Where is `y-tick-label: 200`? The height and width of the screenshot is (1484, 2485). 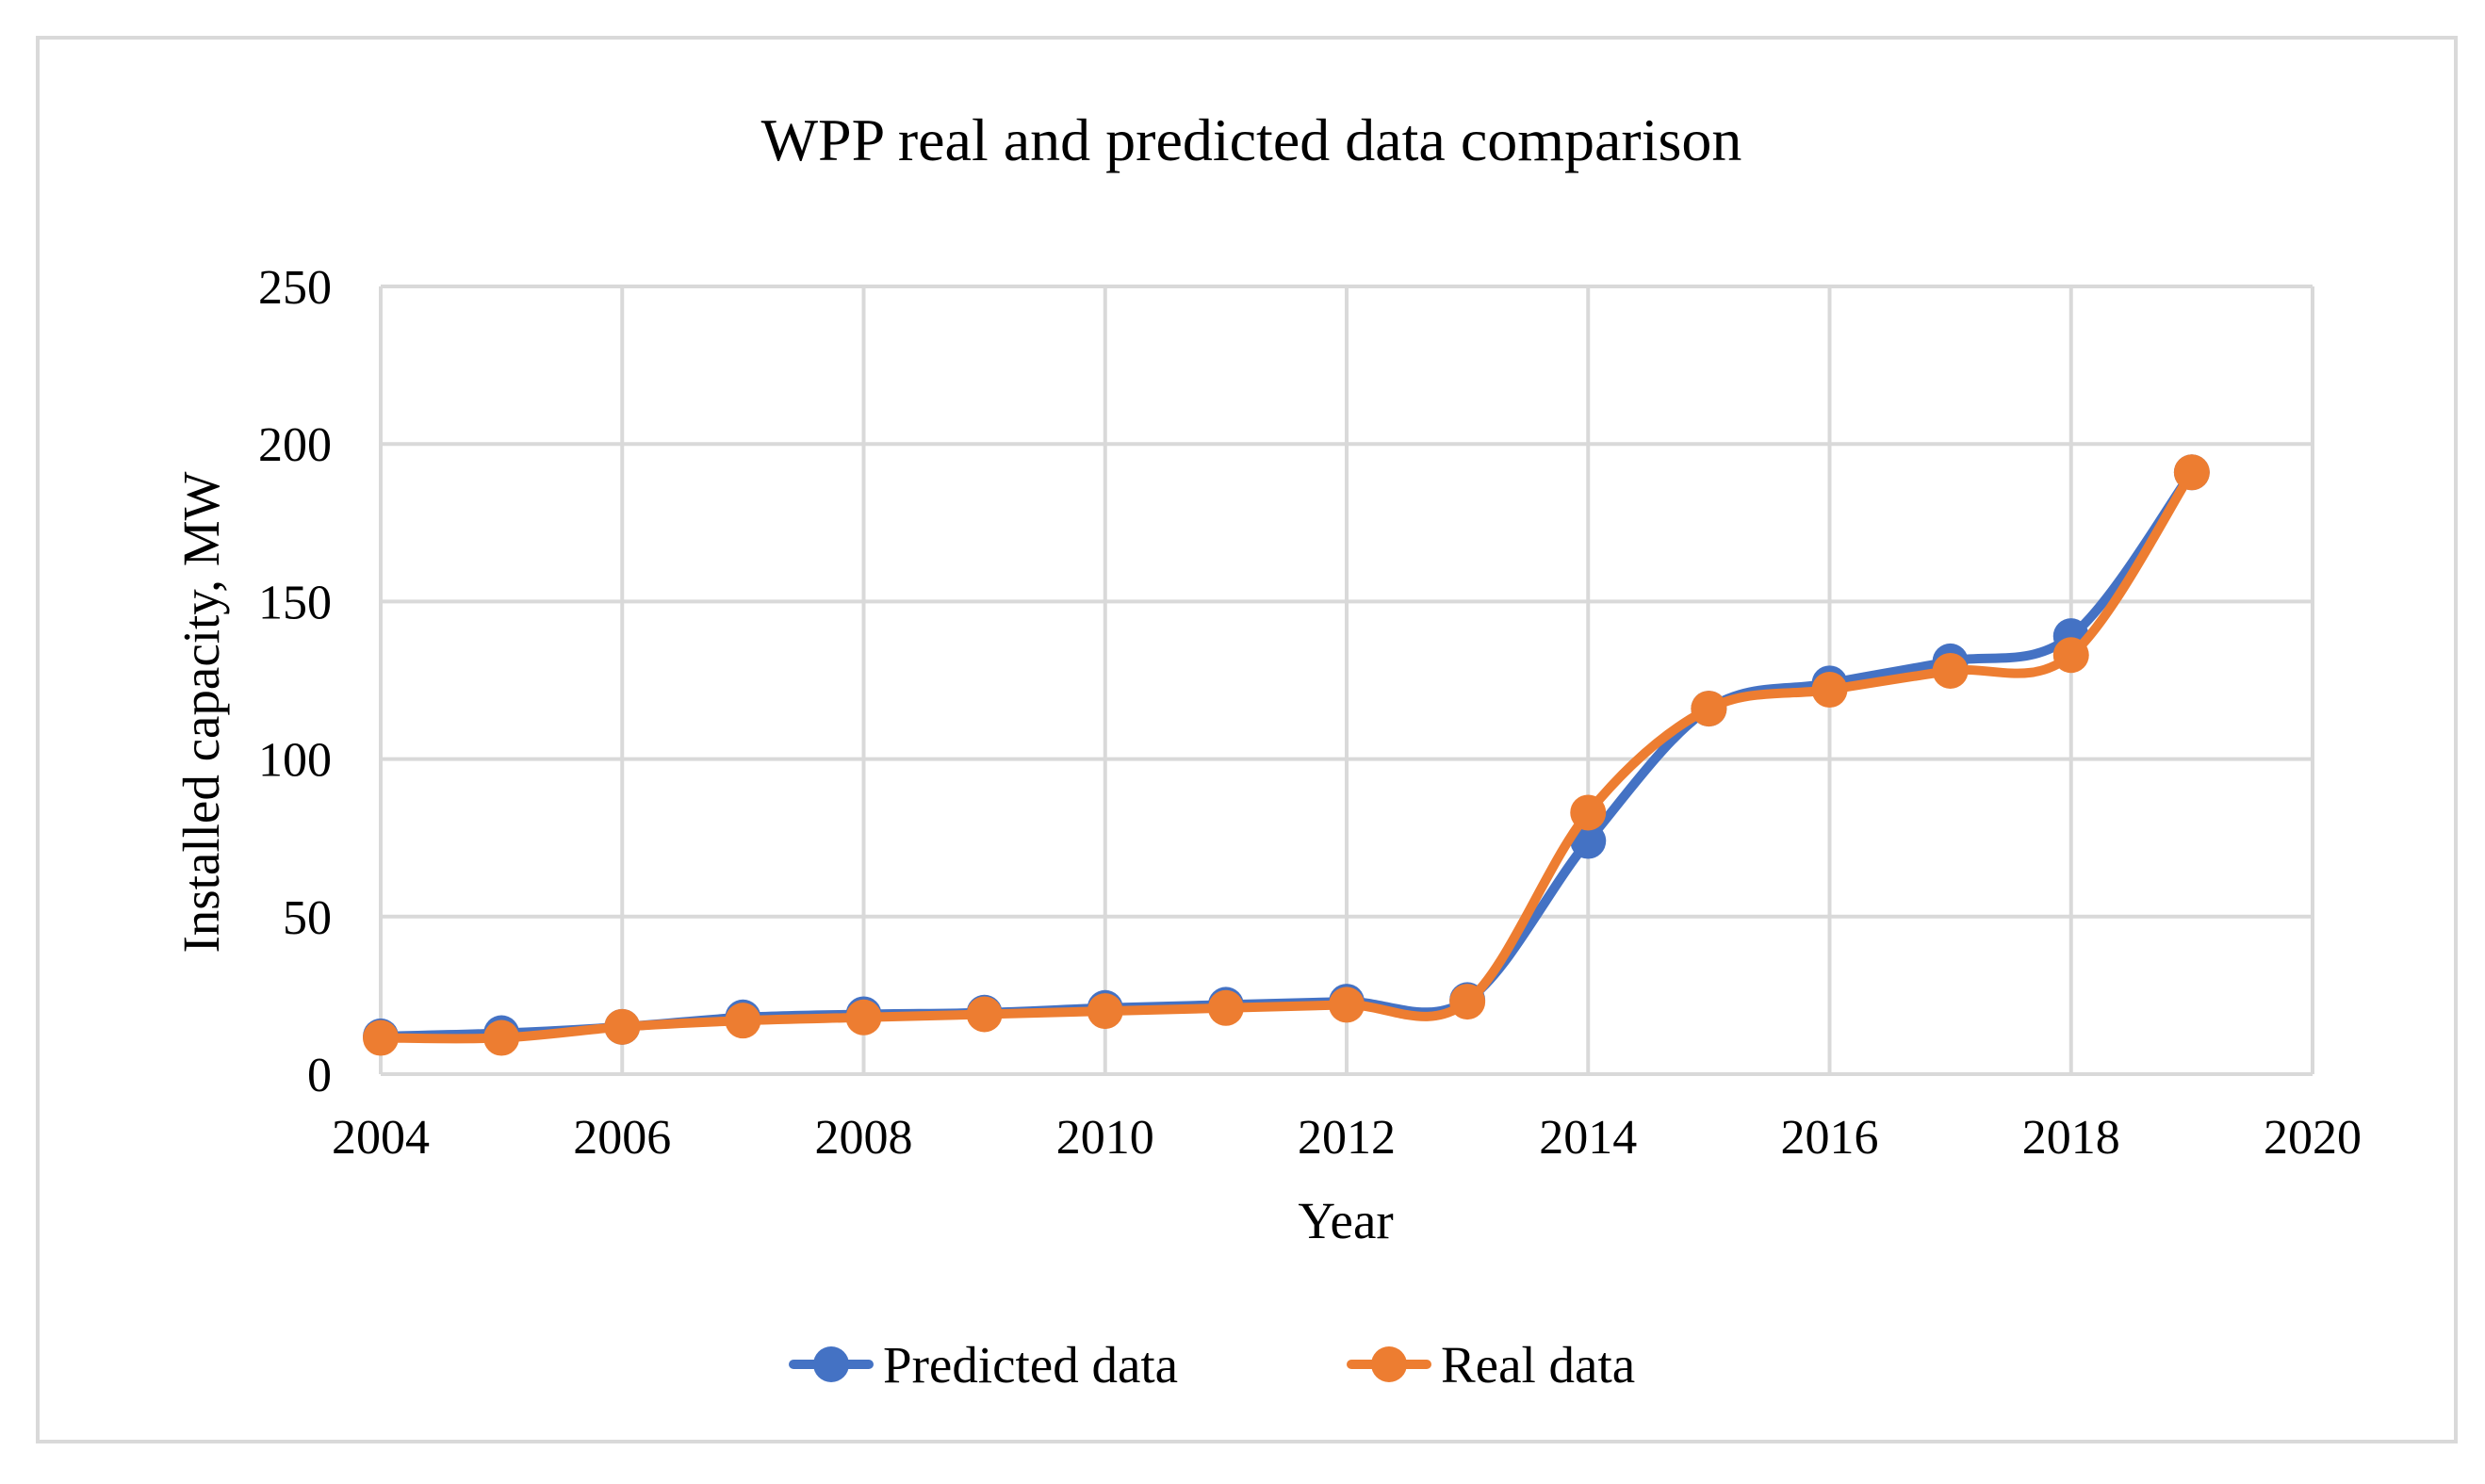
y-tick-label: 200 is located at coordinates (295, 445).